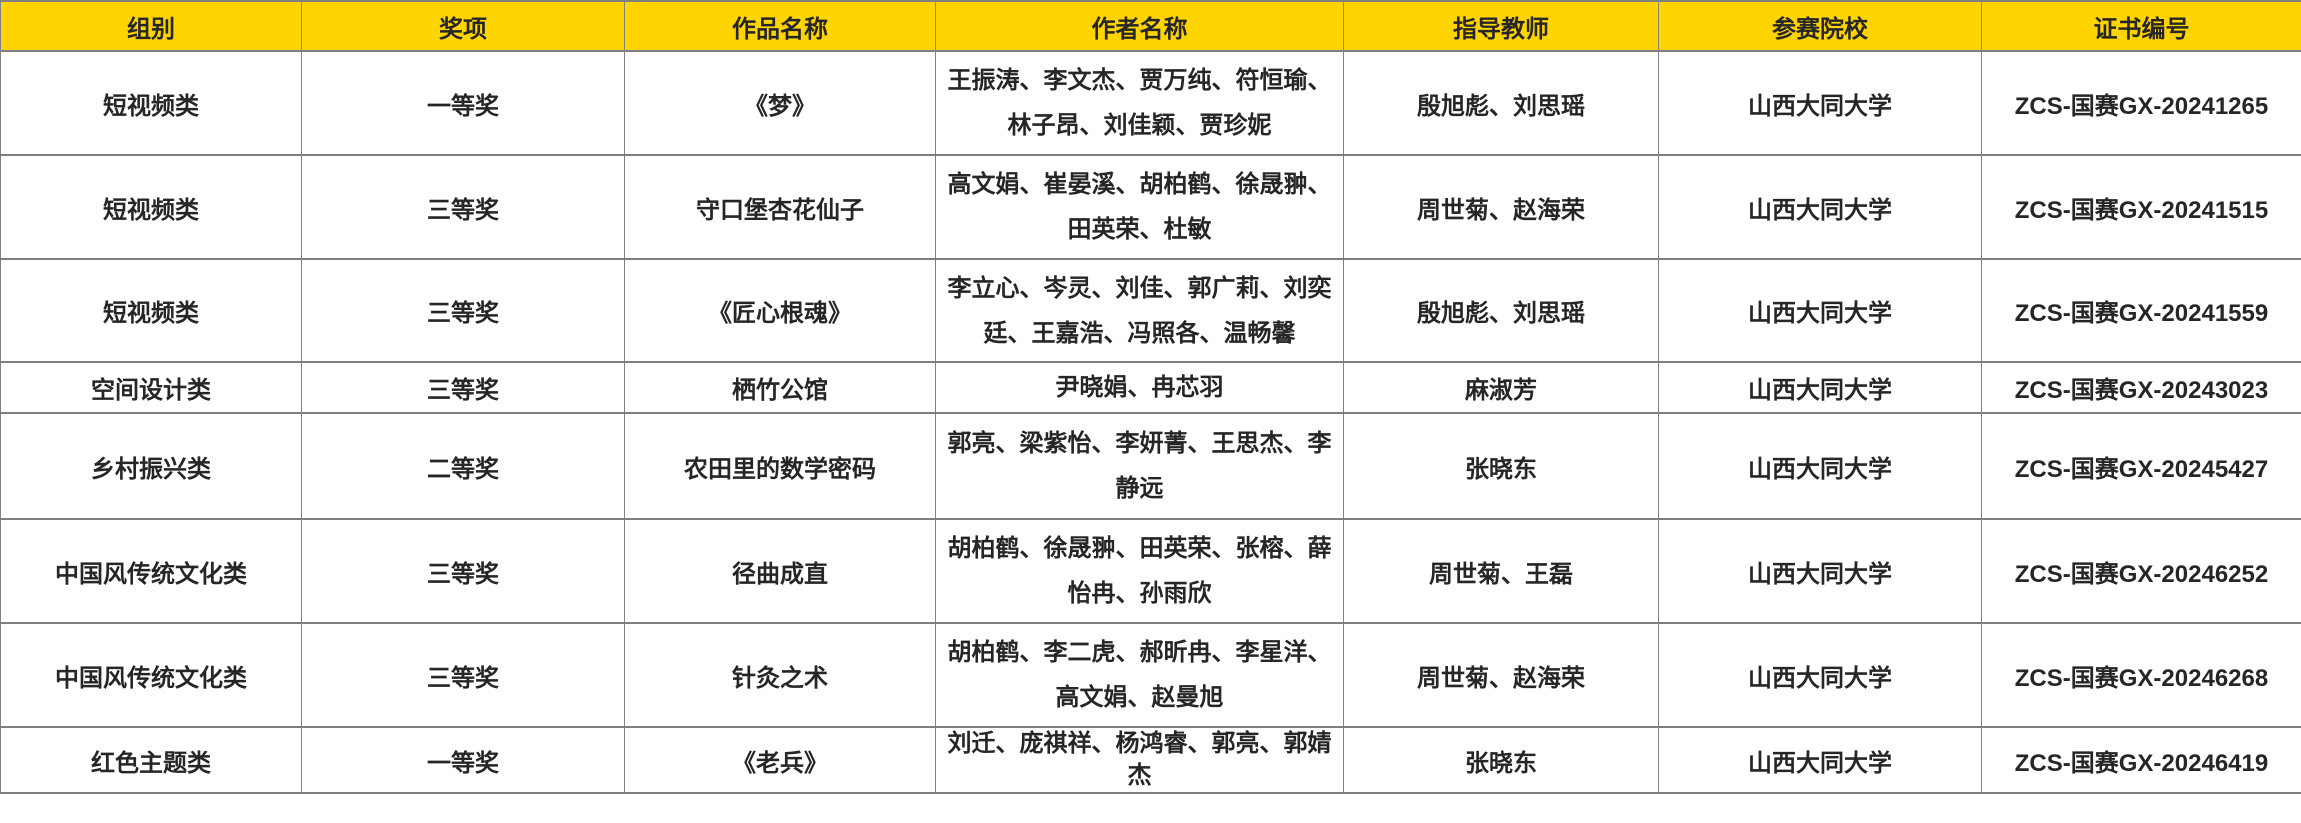 The height and width of the screenshot is (823, 2301). Describe the element at coordinates (1501, 571) in the screenshot. I see `cell-teachers: 周世菊、王磊` at that location.